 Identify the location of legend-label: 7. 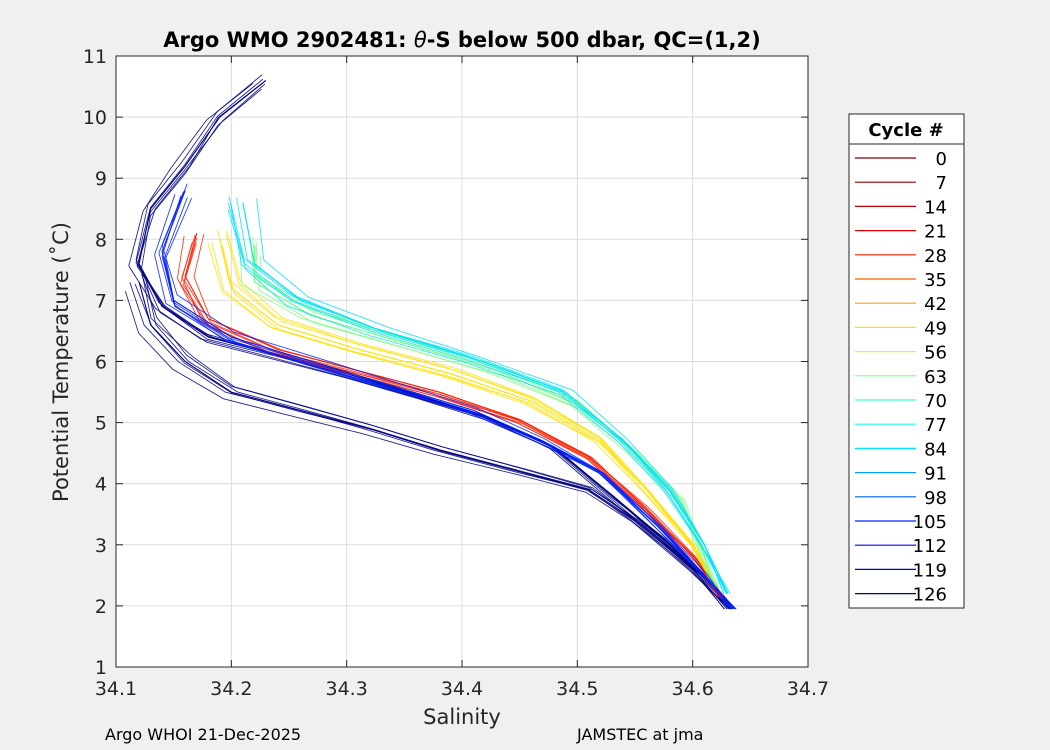
(941, 183).